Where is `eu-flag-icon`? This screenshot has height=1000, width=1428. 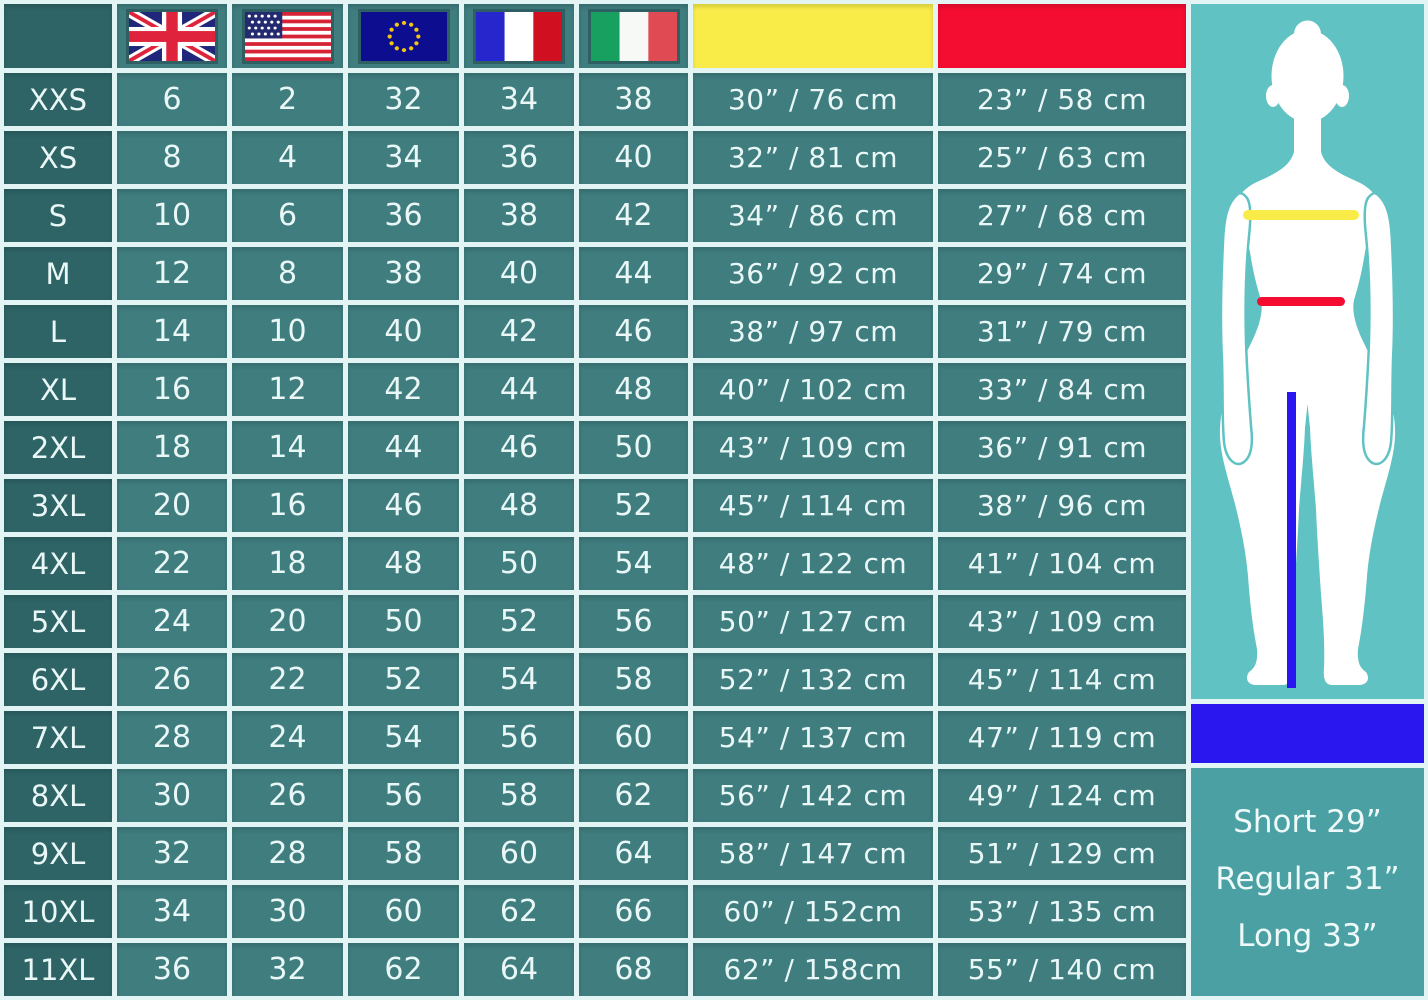 eu-flag-icon is located at coordinates (403, 36).